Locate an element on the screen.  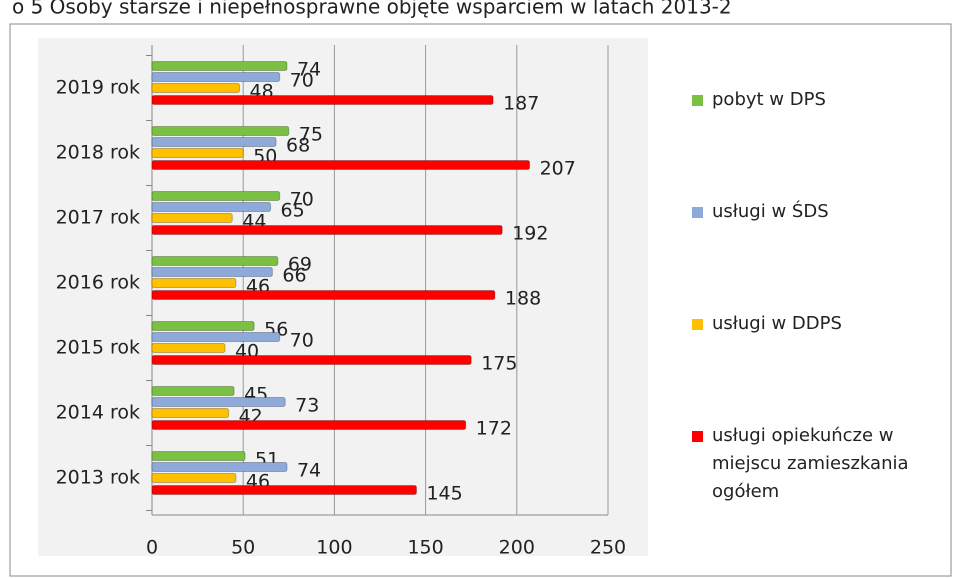
data-label: 73 is located at coordinates (307, 406).